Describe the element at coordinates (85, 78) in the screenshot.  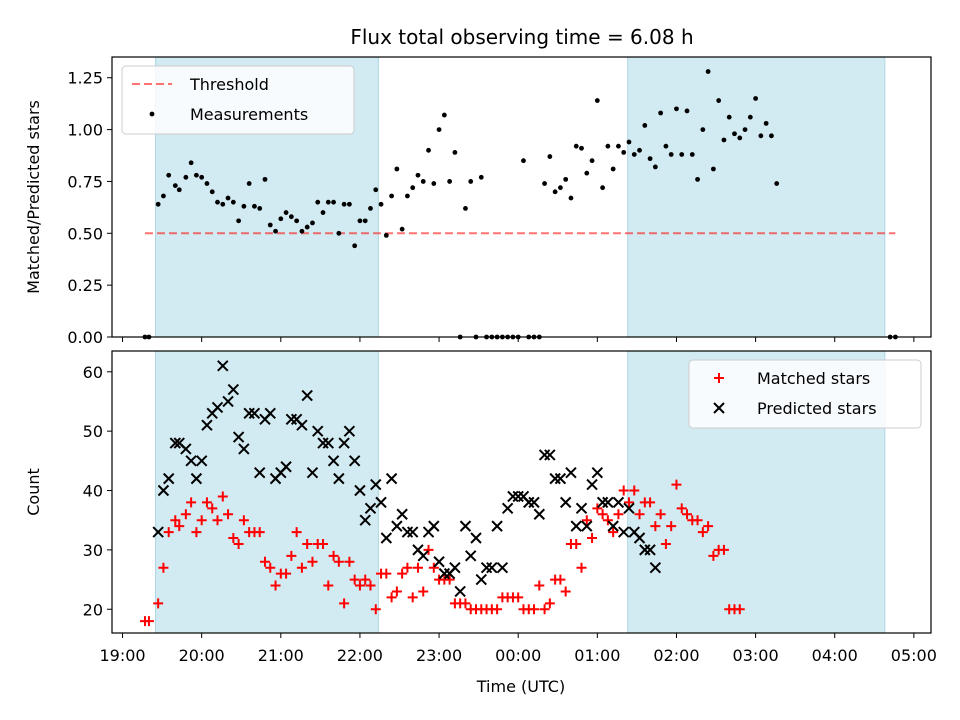
I see `y-tick-label: 1.25` at that location.